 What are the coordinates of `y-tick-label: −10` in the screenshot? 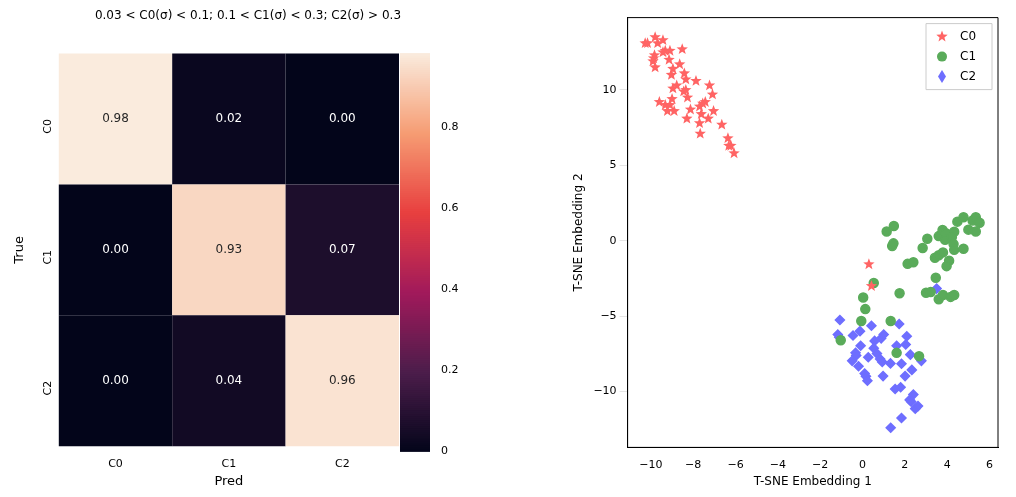 It's located at (605, 391).